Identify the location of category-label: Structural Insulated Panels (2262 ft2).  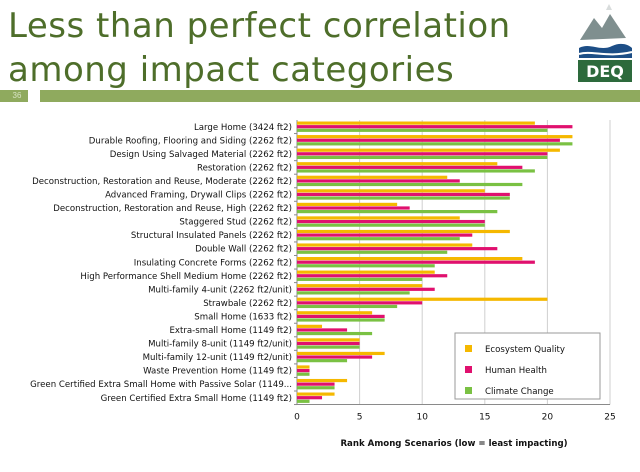
(211, 236).